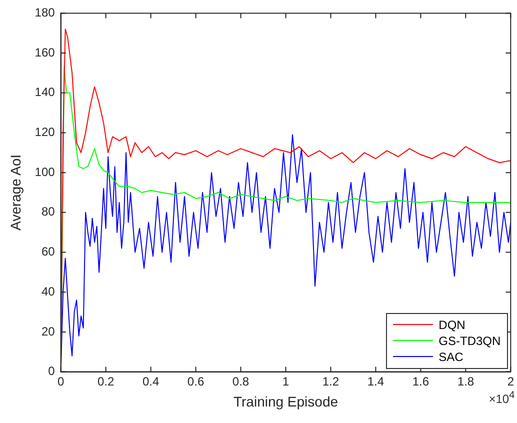 The image size is (517, 423). What do you see at coordinates (105, 381) in the screenshot?
I see `x-tick-label: 0.2` at bounding box center [105, 381].